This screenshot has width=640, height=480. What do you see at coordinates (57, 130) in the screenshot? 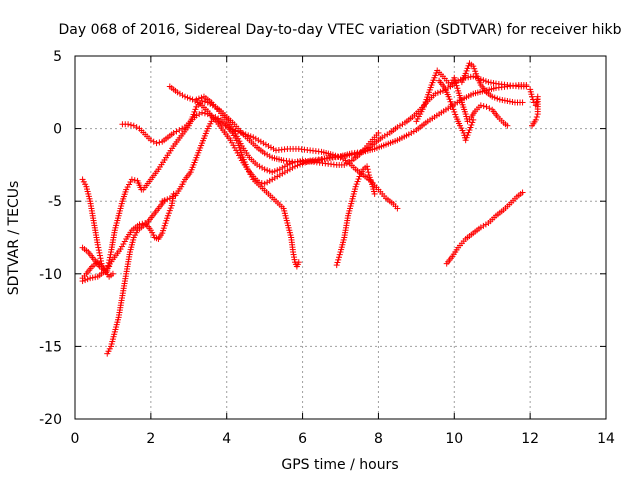
I see `y-tick-label: 0` at bounding box center [57, 130].